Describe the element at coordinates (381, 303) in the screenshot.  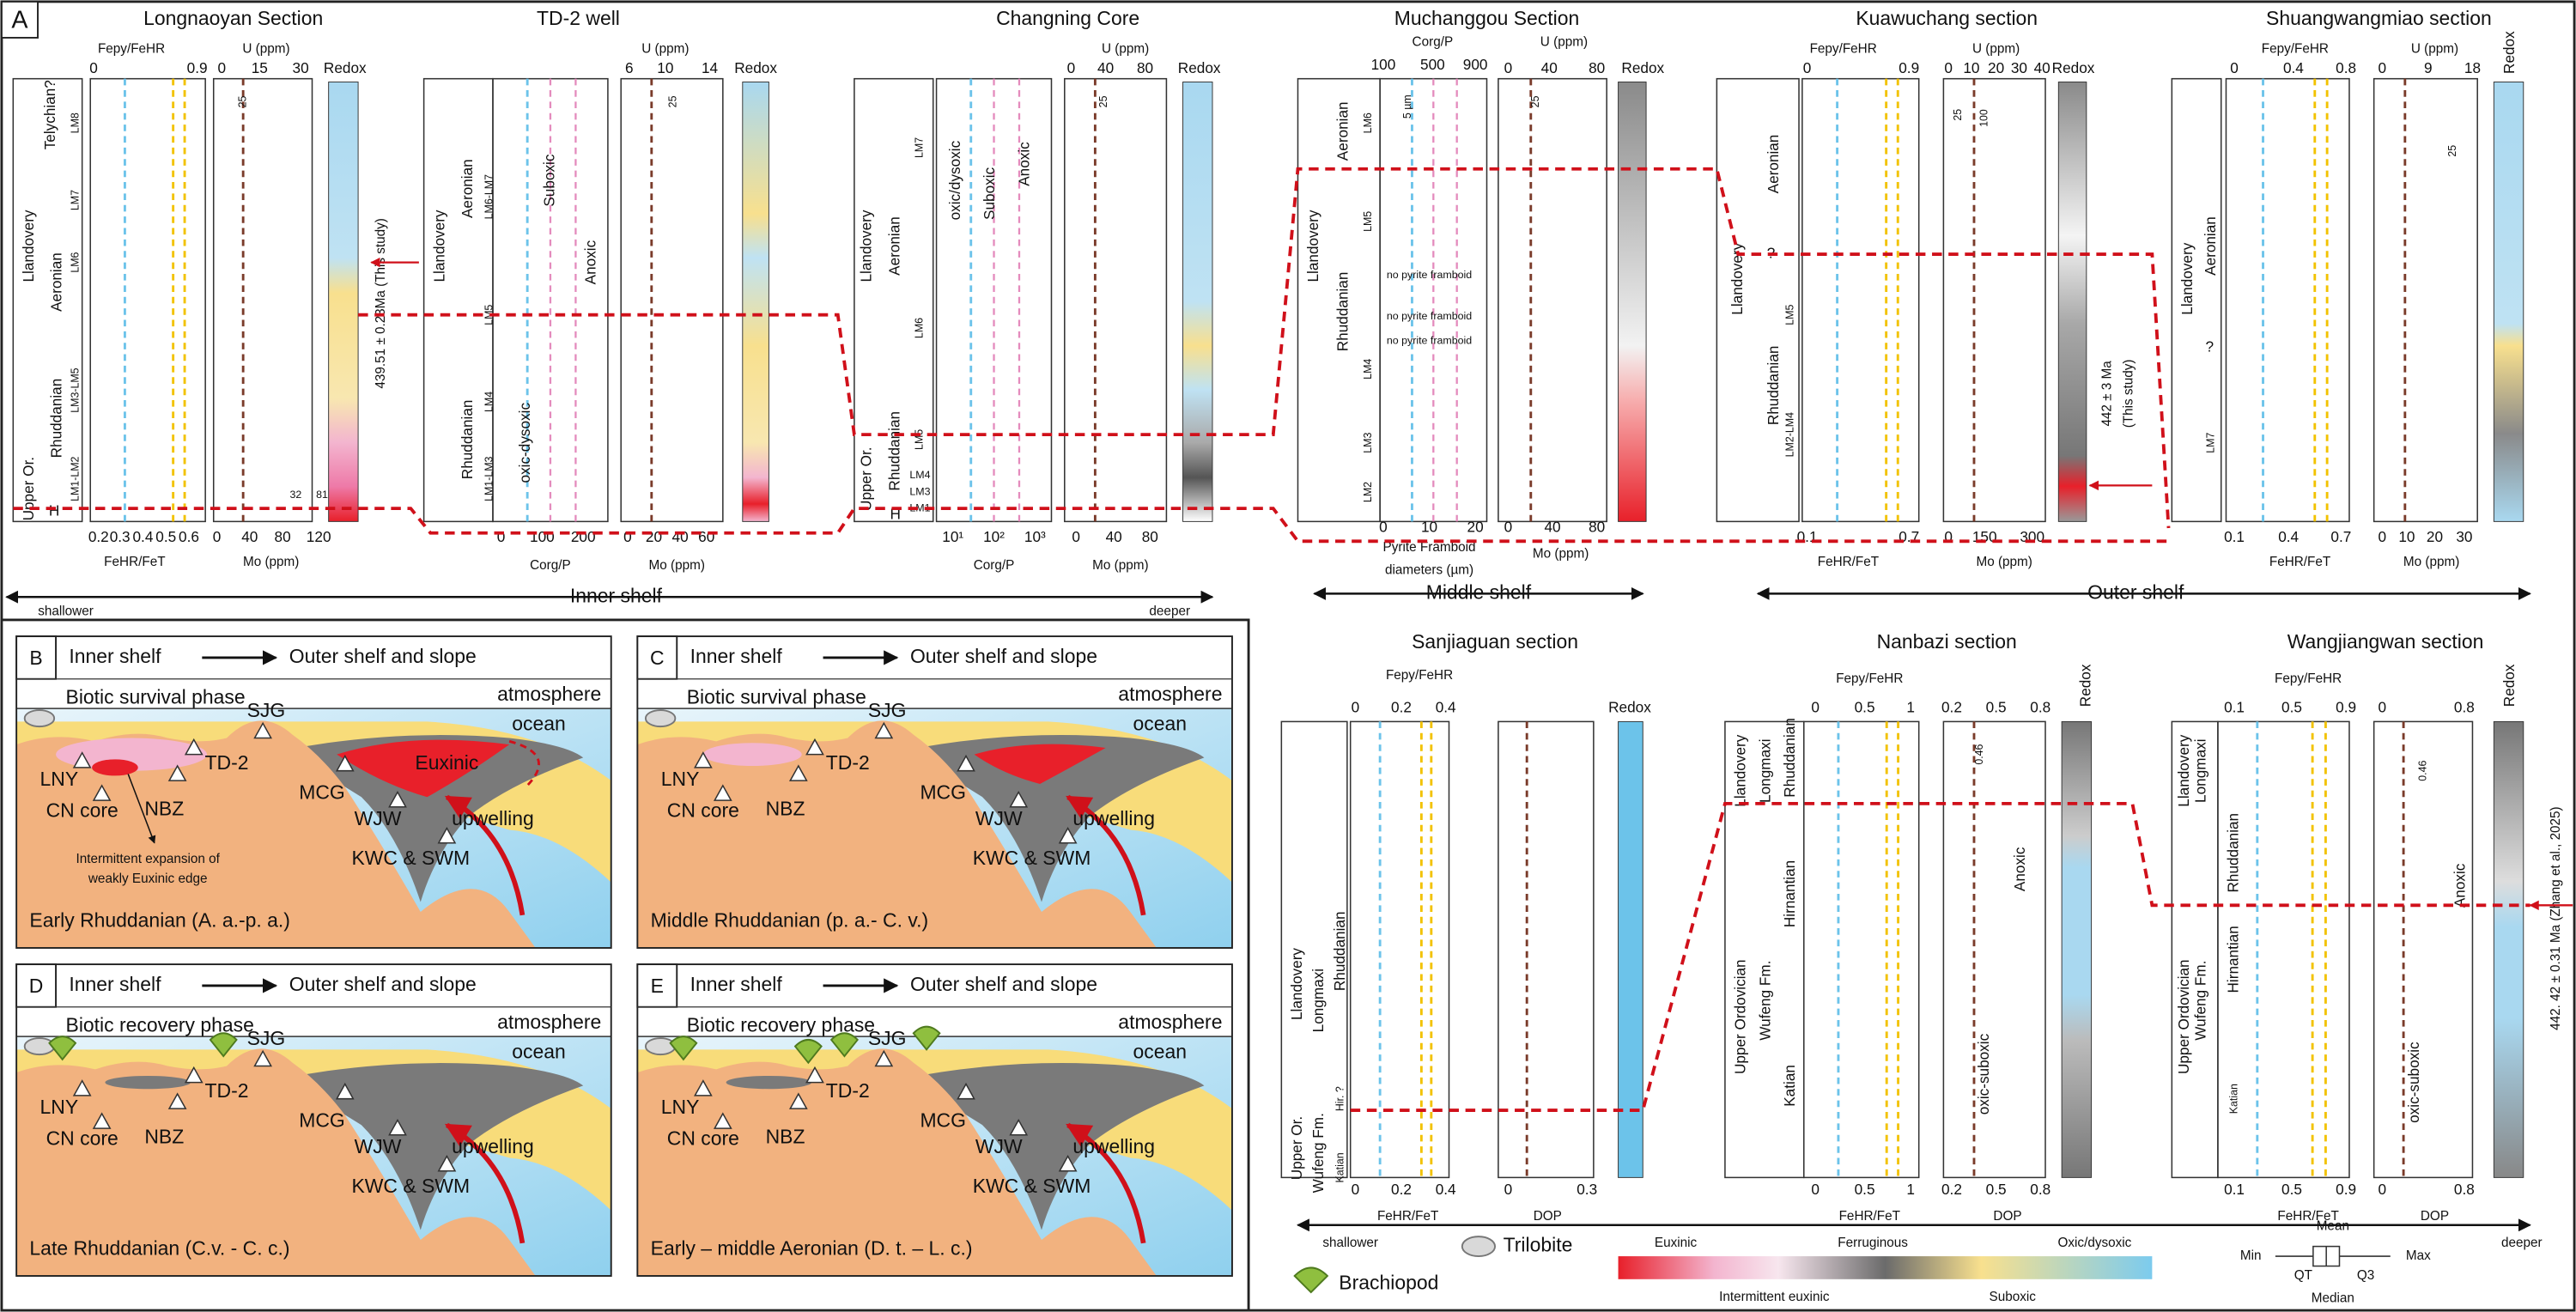
I see `axis-label: 439.51 ± 0.23Ma (This study)` at that location.